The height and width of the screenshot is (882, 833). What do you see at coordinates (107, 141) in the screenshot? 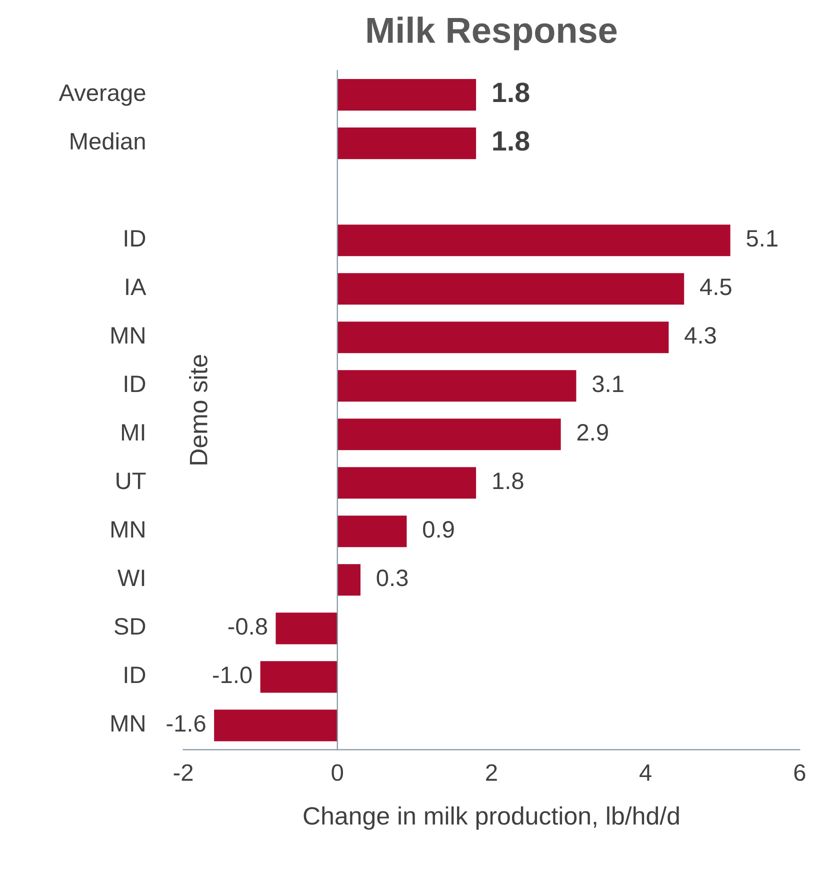
I see `y-tick-label: Median` at bounding box center [107, 141].